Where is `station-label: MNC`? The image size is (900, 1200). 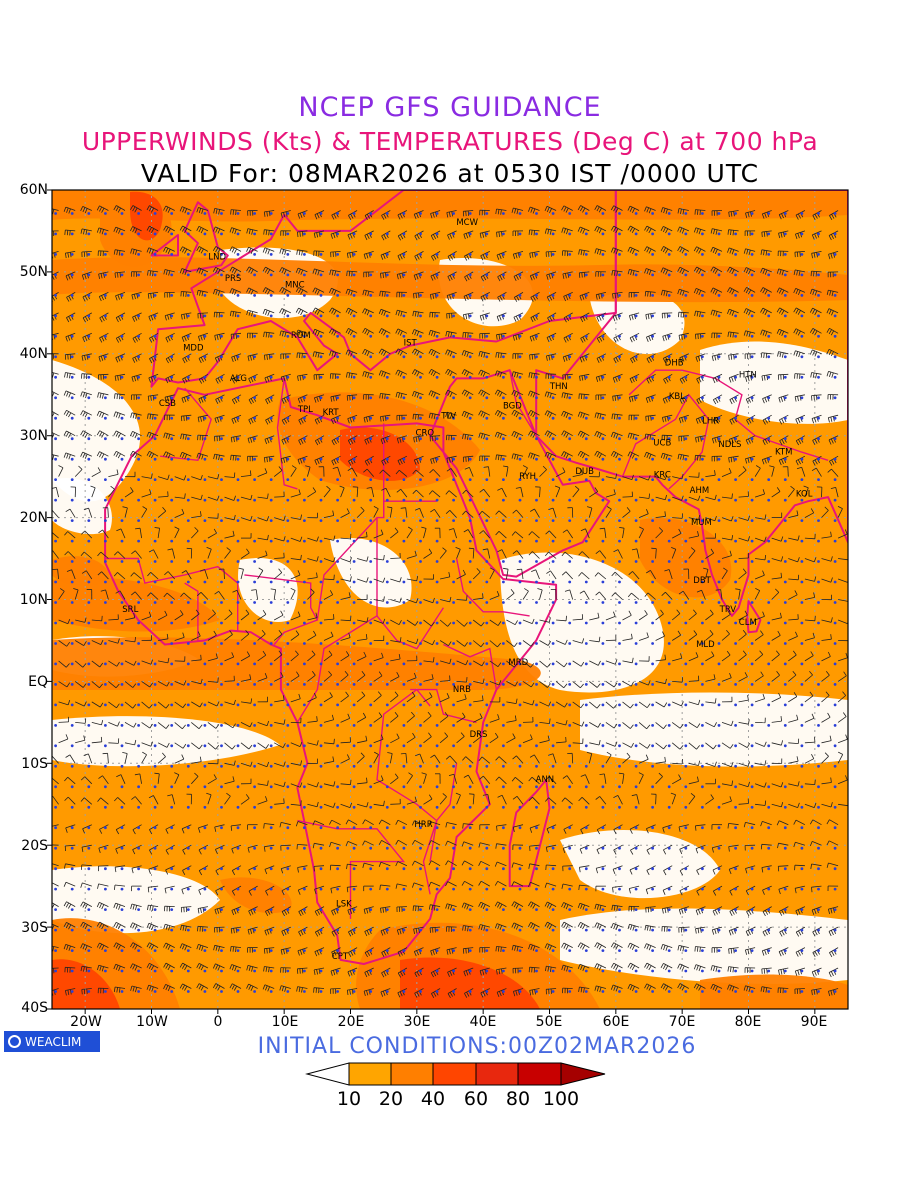 station-label: MNC is located at coordinates (295, 286).